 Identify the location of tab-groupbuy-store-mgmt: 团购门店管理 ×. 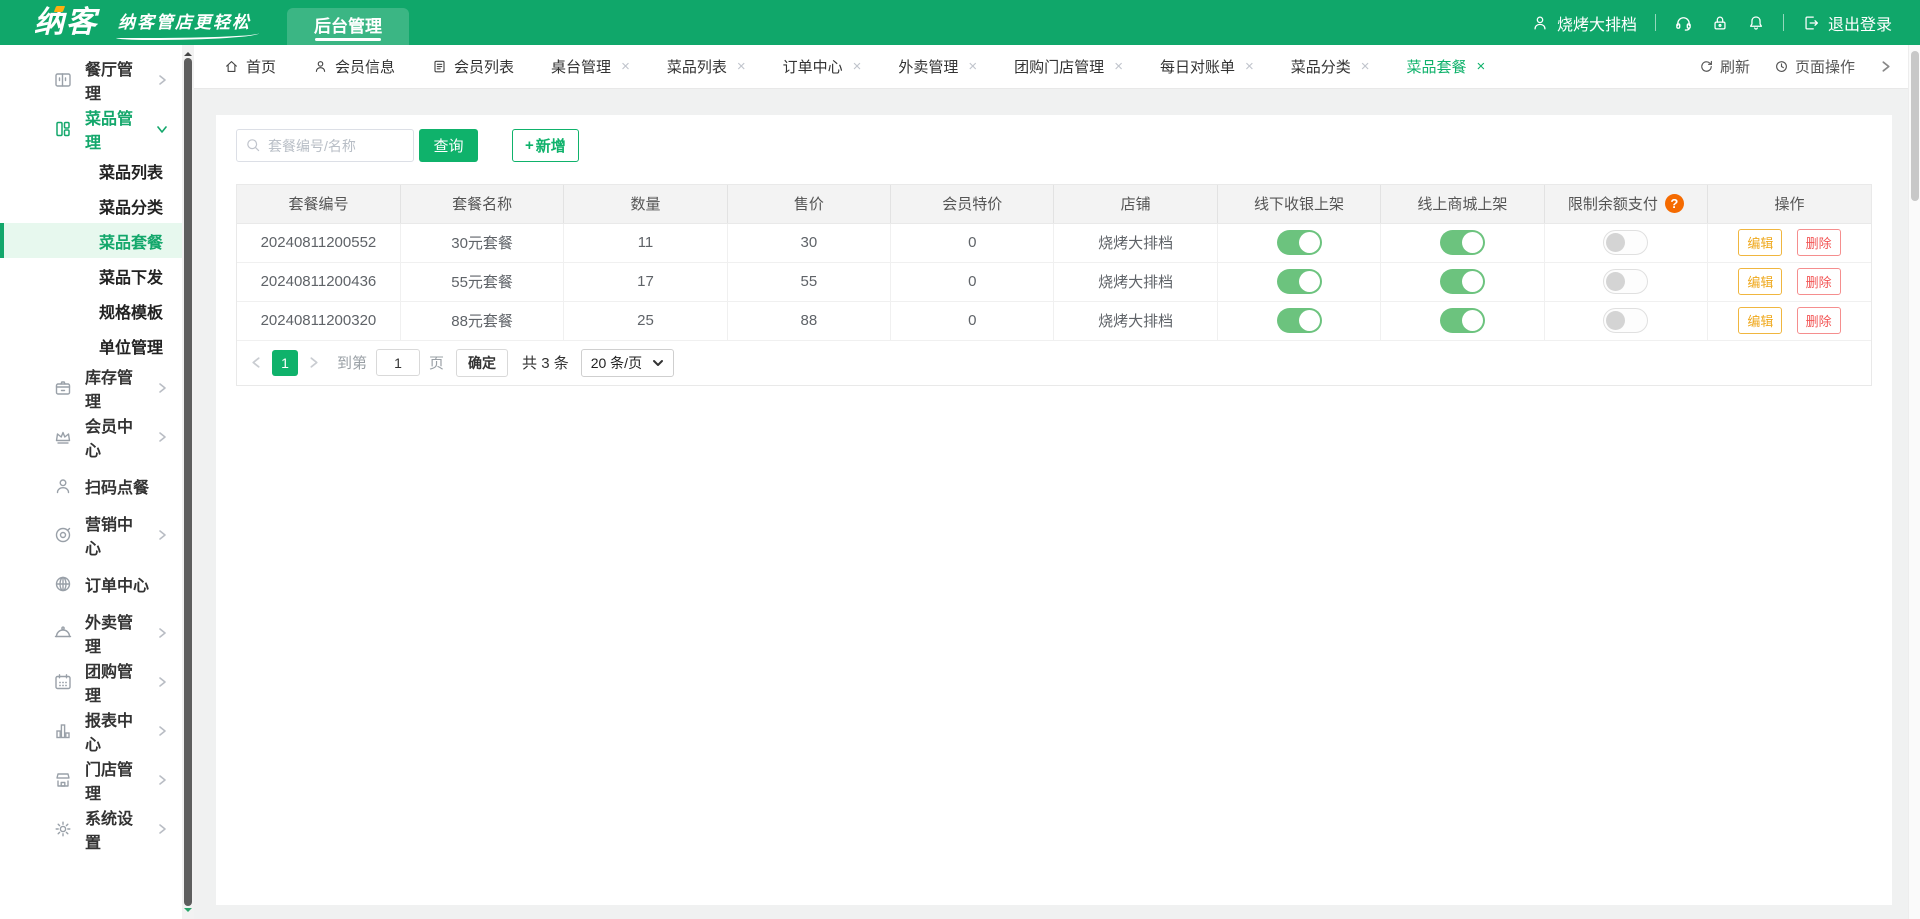
(1068, 66).